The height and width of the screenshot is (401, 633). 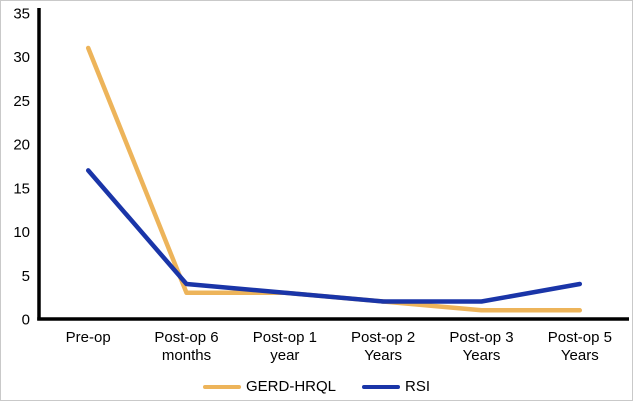 I want to click on y-tick-label: 20, so click(x=21, y=145).